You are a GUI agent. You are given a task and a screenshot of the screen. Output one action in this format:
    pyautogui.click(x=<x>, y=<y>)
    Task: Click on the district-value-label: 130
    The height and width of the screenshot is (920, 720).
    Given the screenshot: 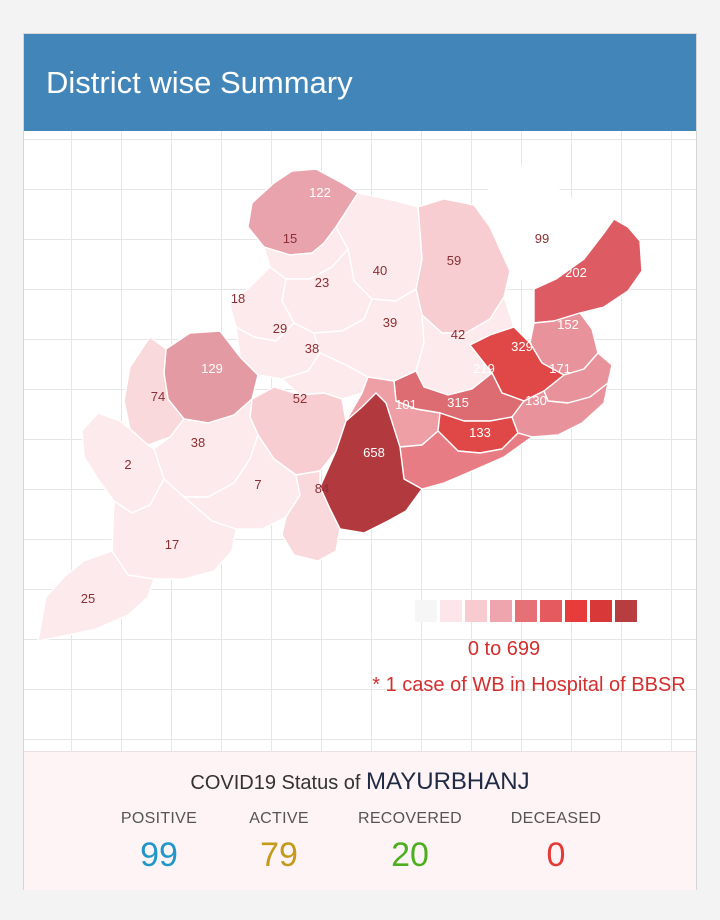 What is the action you would take?
    pyautogui.click(x=536, y=400)
    